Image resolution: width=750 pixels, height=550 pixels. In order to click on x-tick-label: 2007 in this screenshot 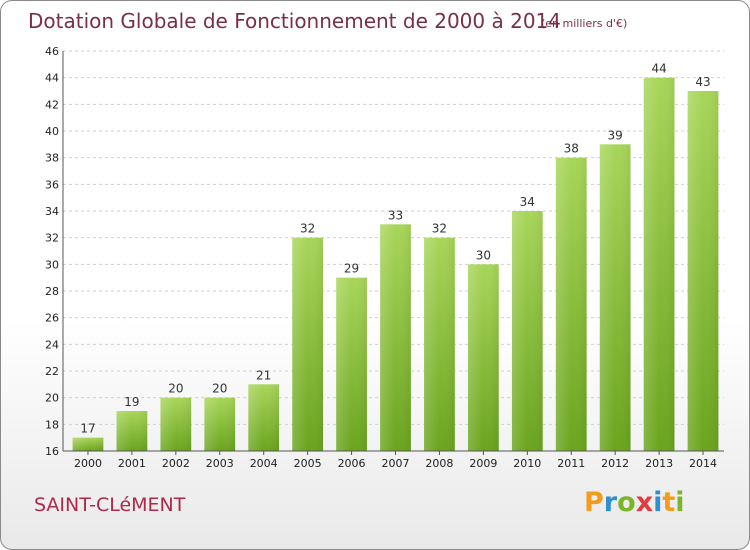, I will do `click(396, 463)`.